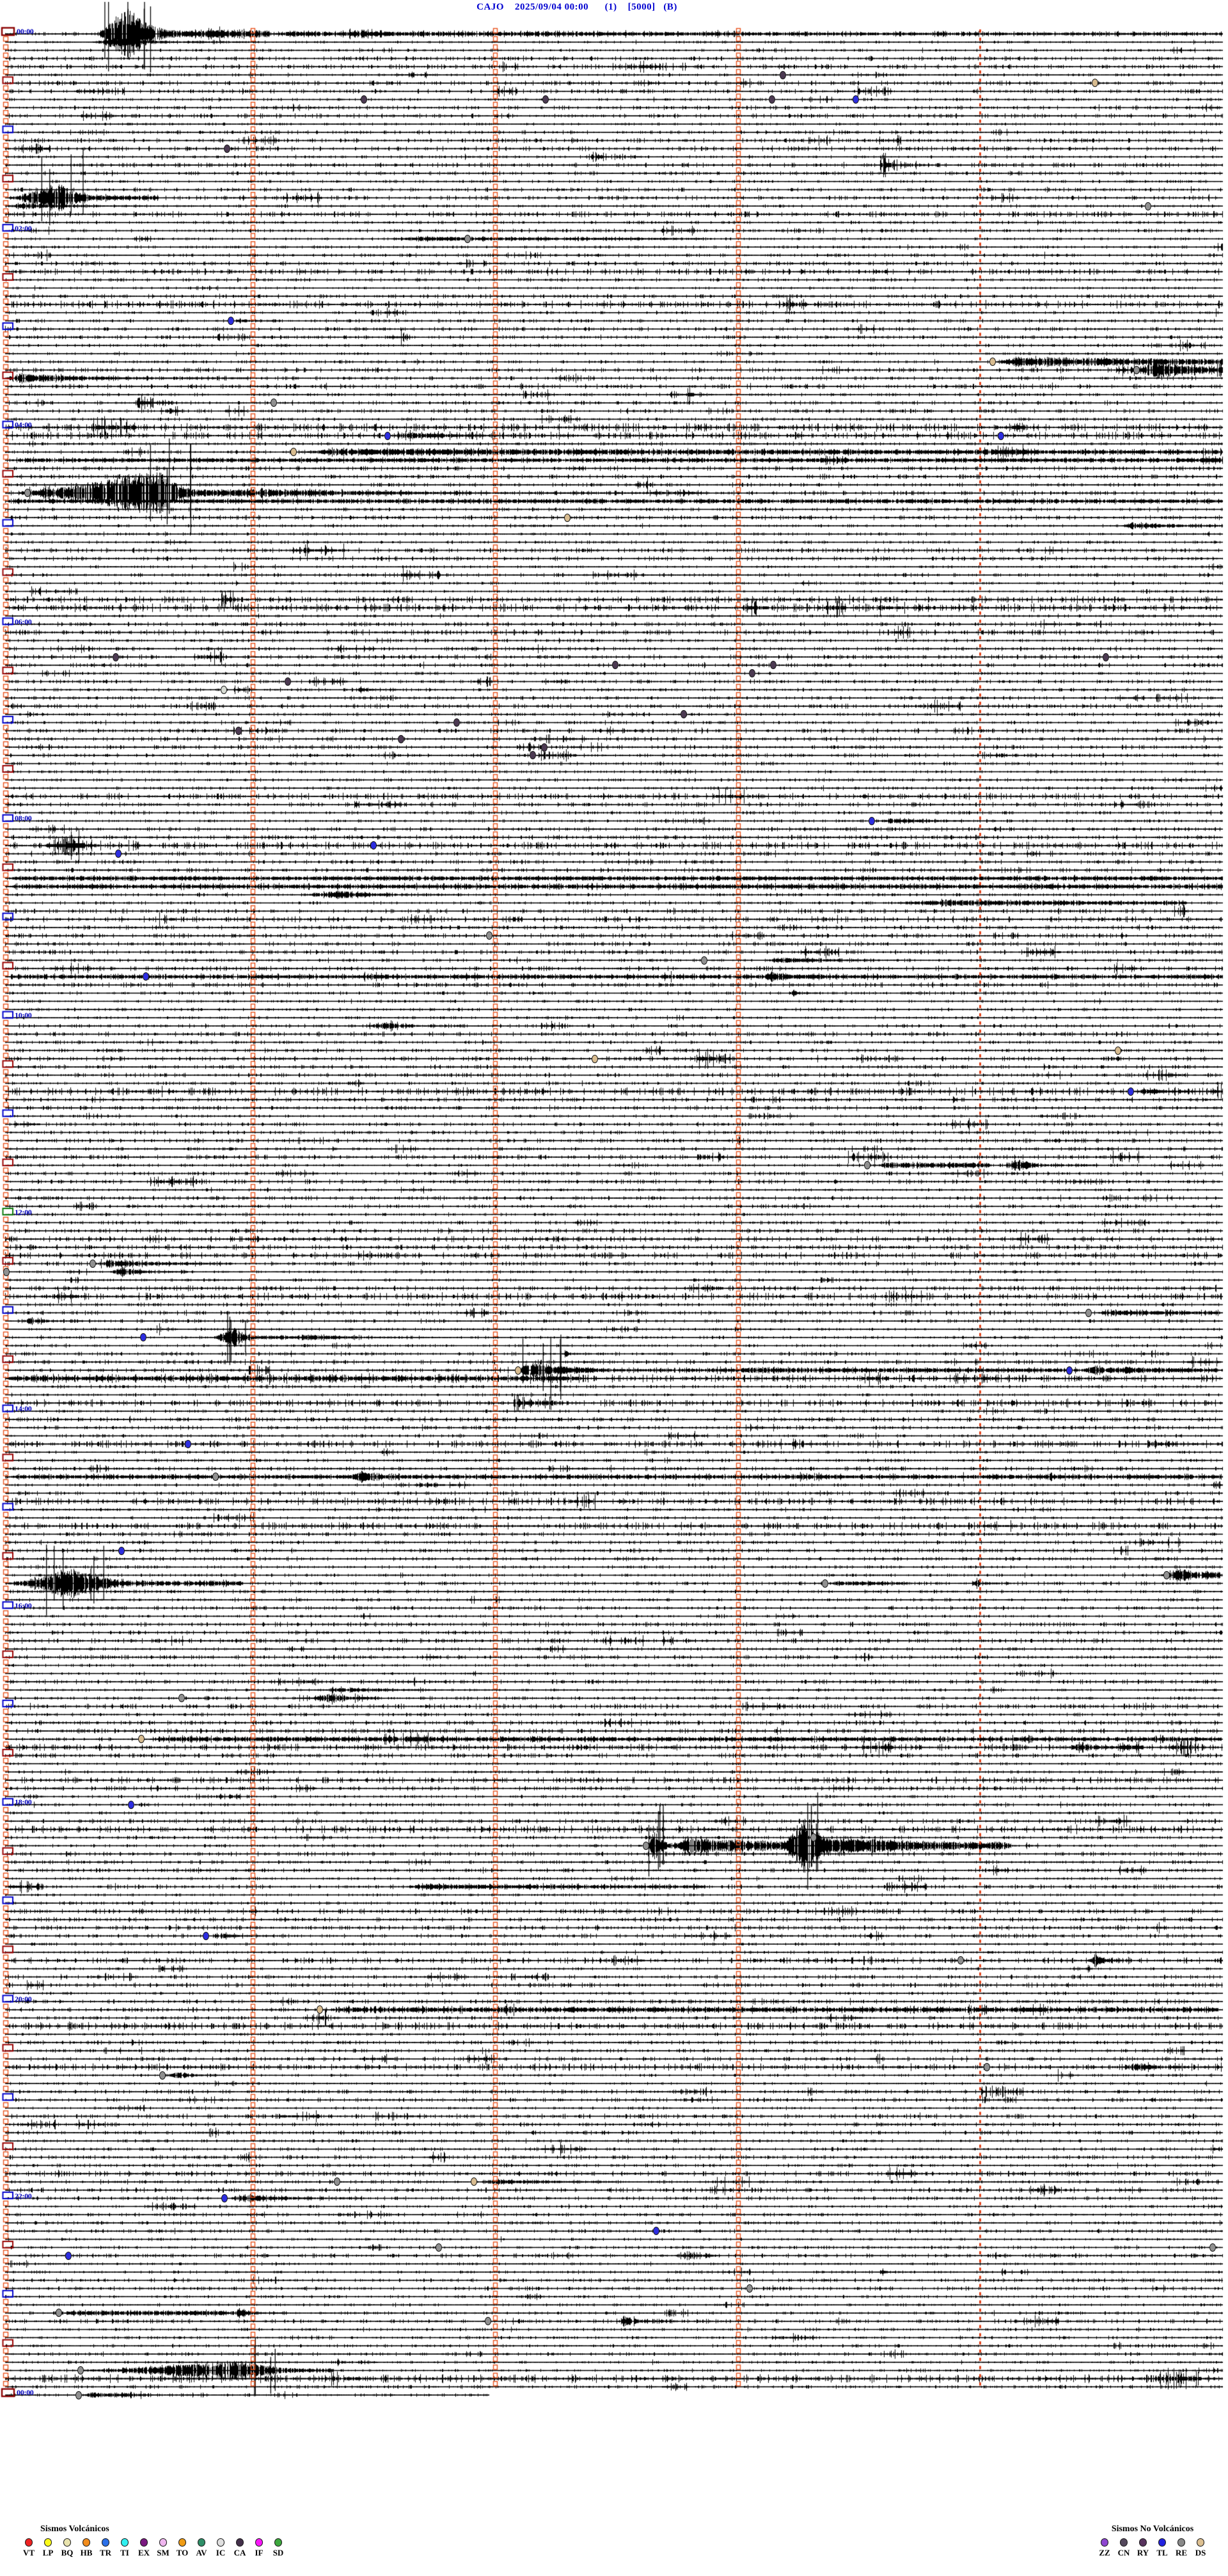  I want to click on legend-label-EX: EX, so click(144, 2552).